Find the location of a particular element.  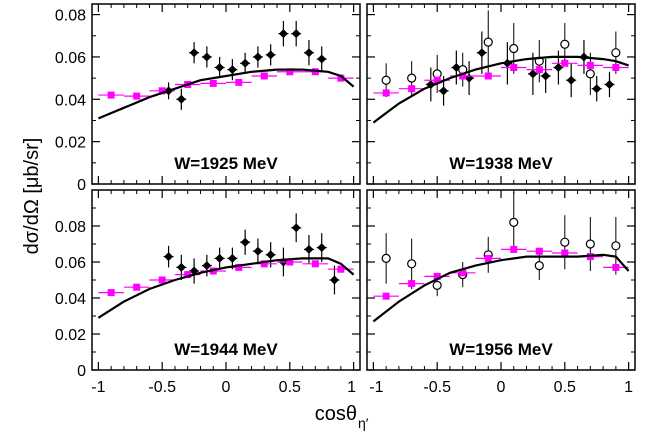

panel-title: W=1925 MeV is located at coordinates (226, 163).